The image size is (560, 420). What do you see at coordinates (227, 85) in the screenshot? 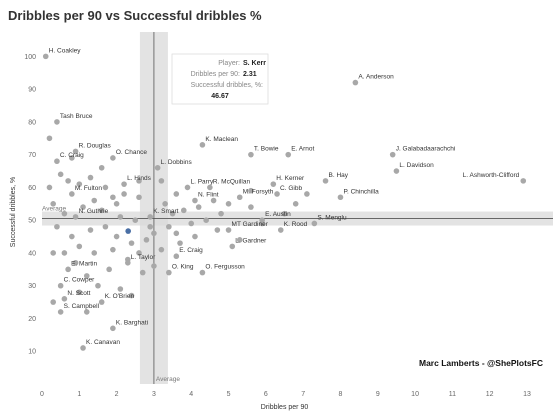
I see `tooltip-success-label: Successful dribbles, %:` at bounding box center [227, 85].